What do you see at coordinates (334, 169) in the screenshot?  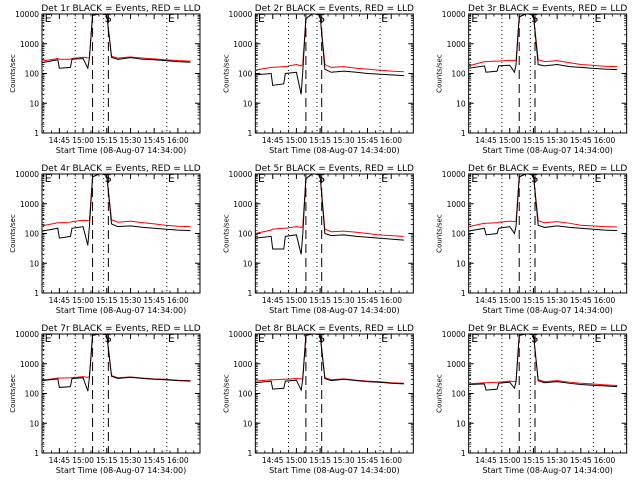 I see `panel-title: Det 5r BLACK = Events, RED = LLD` at bounding box center [334, 169].